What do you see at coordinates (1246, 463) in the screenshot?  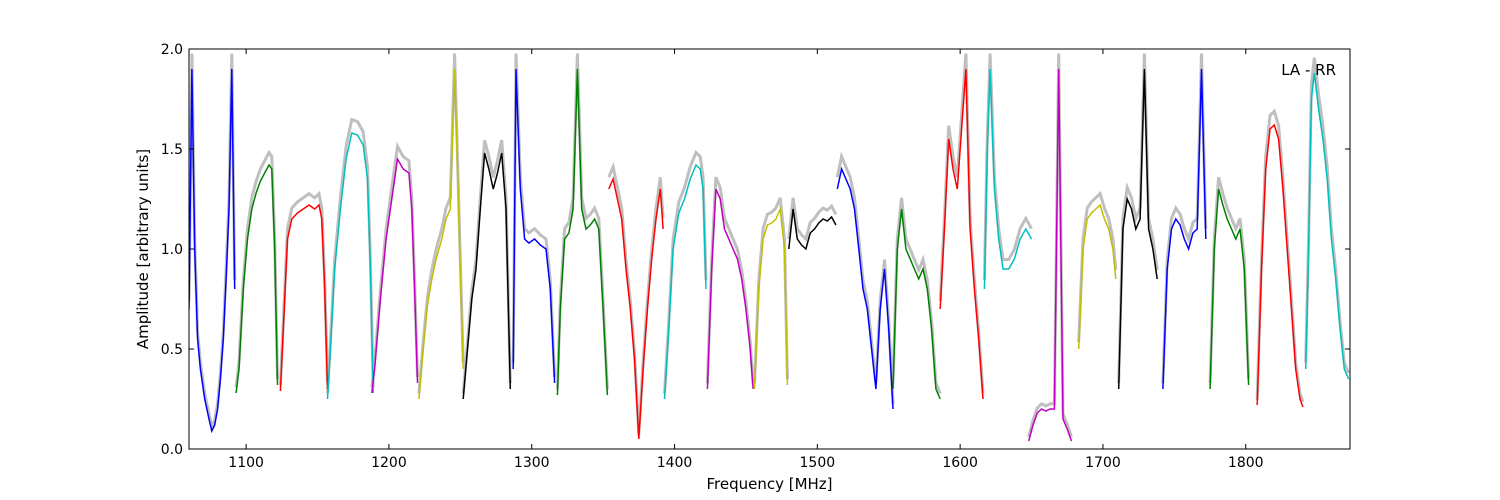 I see `x-tick-label: 1800` at bounding box center [1246, 463].